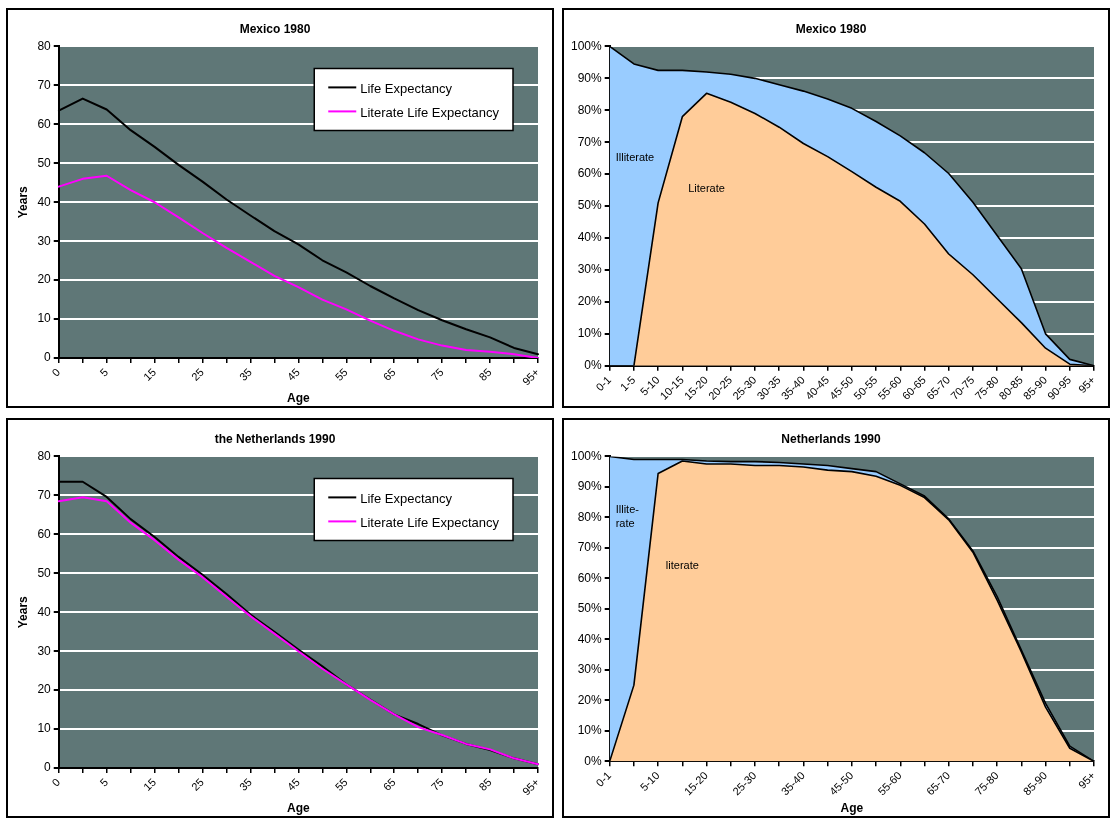 This screenshot has height=832, width=1117. Describe the element at coordinates (682, 565) in the screenshot. I see `series-label: literate` at that location.